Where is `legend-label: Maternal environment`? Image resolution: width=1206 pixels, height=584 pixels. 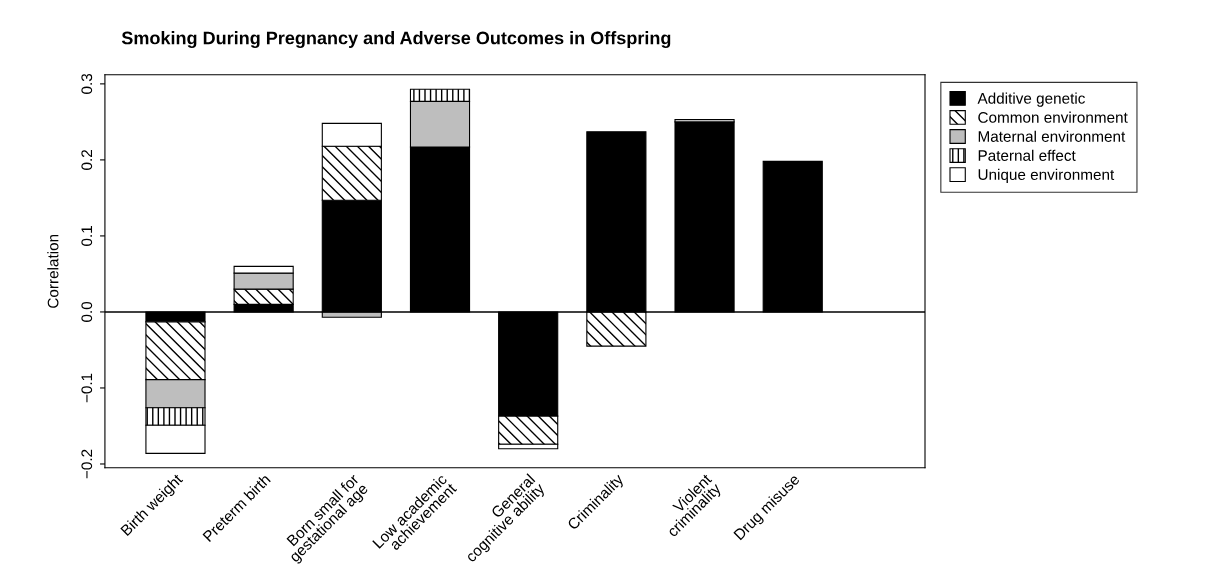
legend-label: Maternal environment is located at coordinates (1052, 136).